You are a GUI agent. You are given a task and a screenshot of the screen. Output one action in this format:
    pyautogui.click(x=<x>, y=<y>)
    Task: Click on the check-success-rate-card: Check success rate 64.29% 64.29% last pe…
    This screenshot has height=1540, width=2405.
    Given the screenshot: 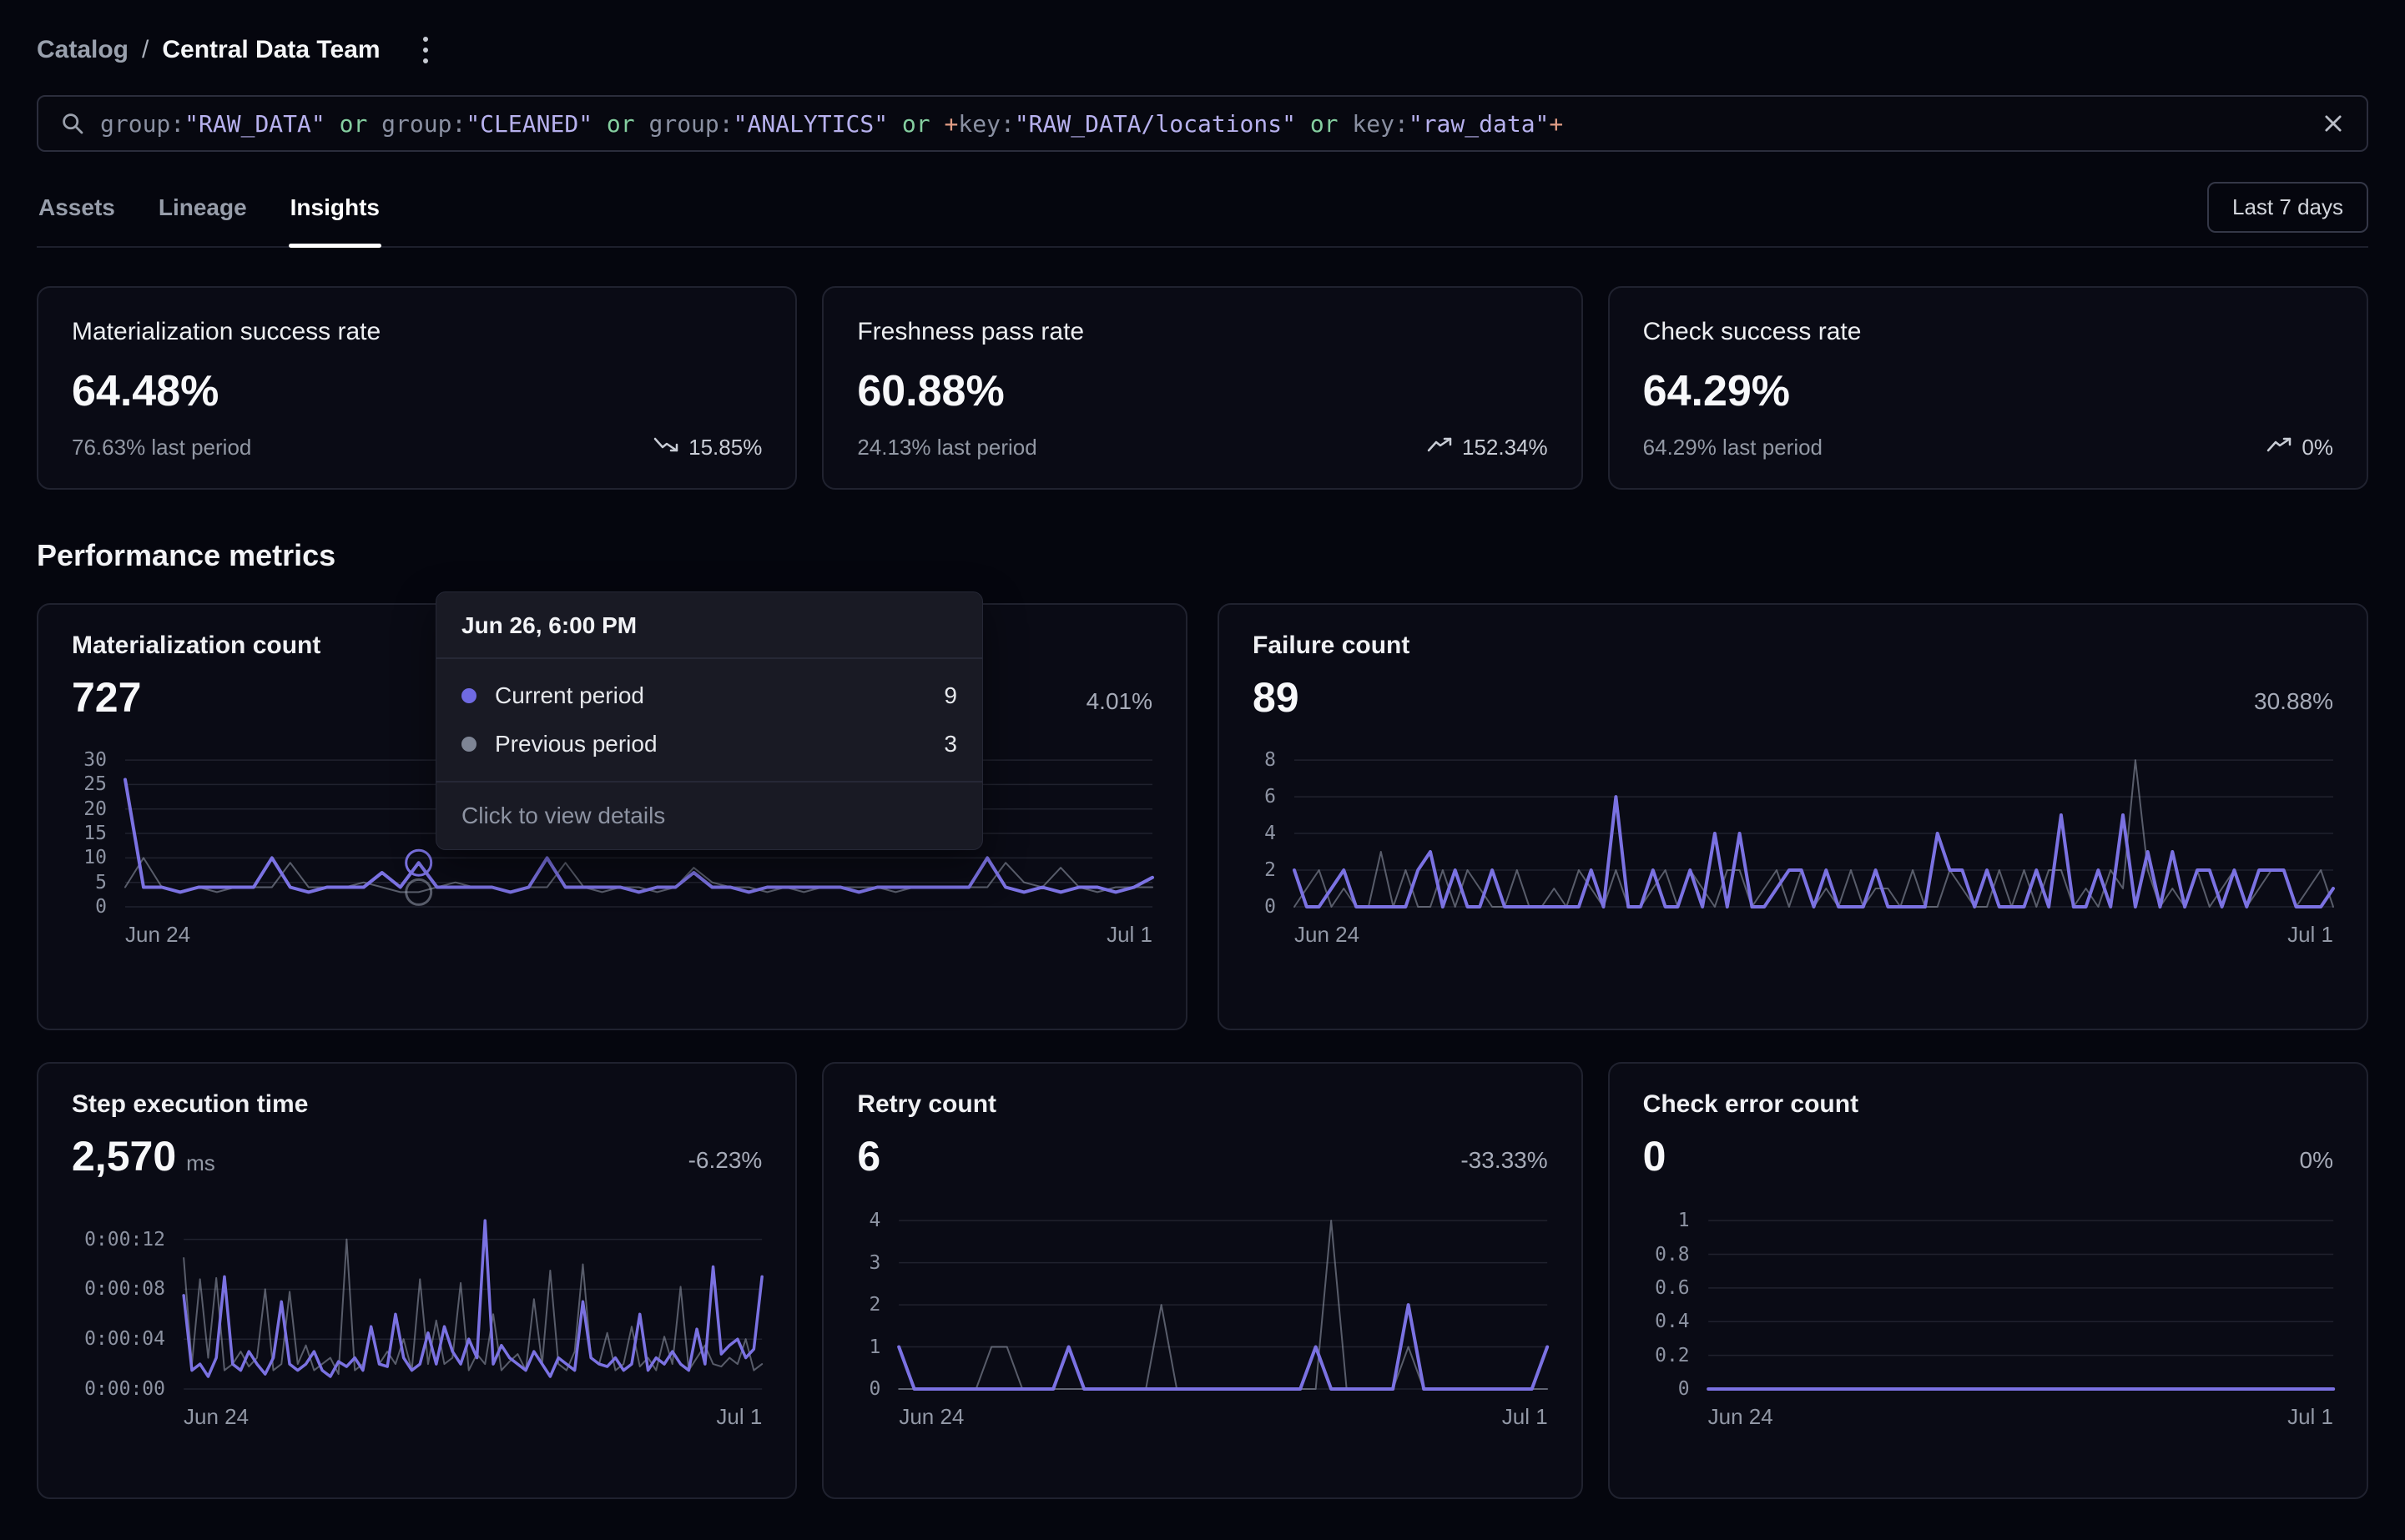 What is the action you would take?
    pyautogui.click(x=1987, y=388)
    